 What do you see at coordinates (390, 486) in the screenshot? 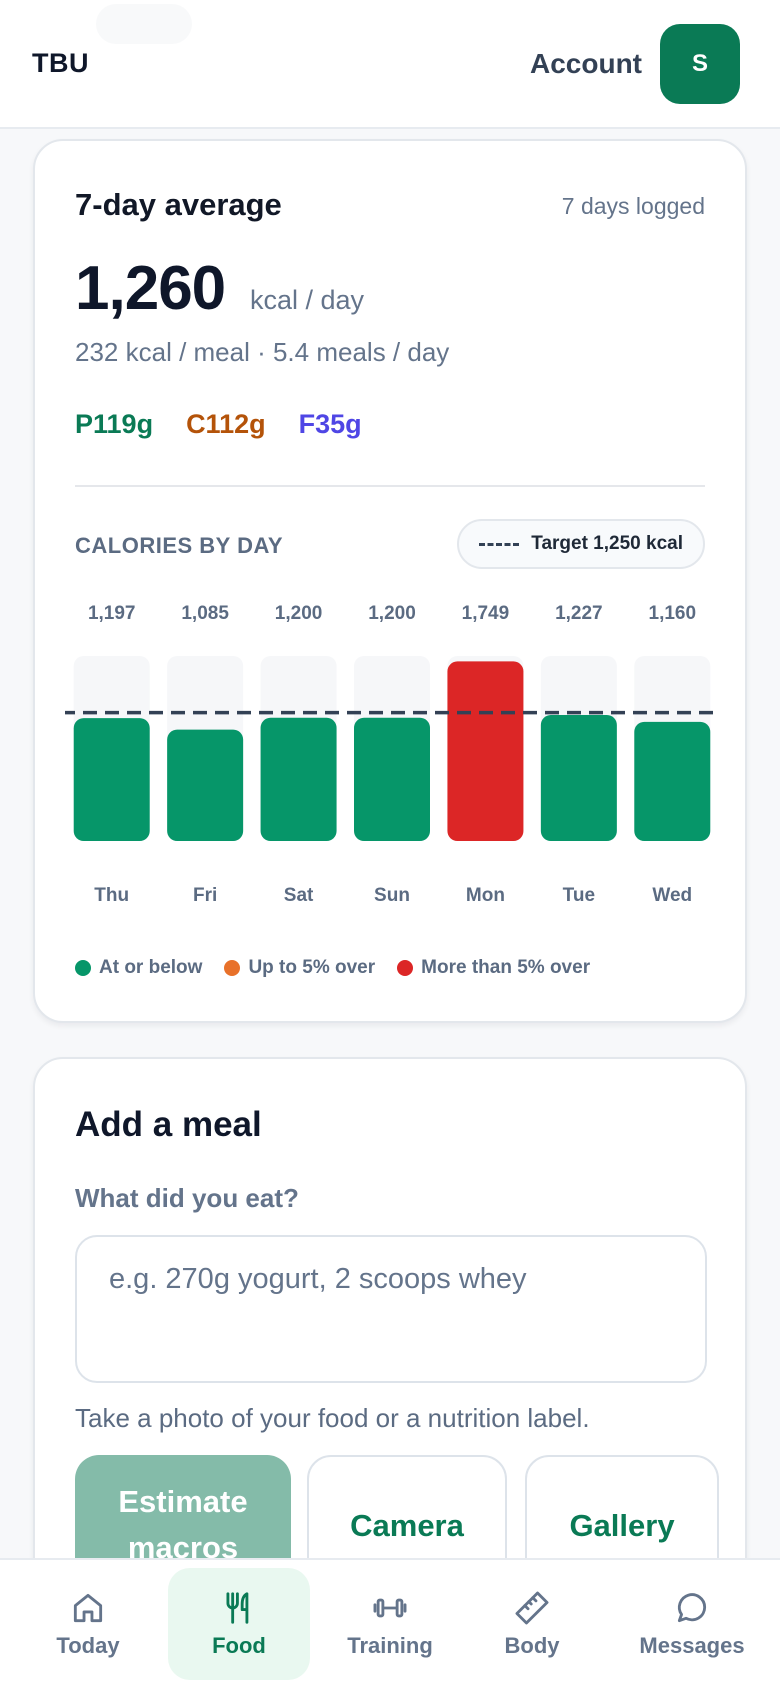
I see `divider` at bounding box center [390, 486].